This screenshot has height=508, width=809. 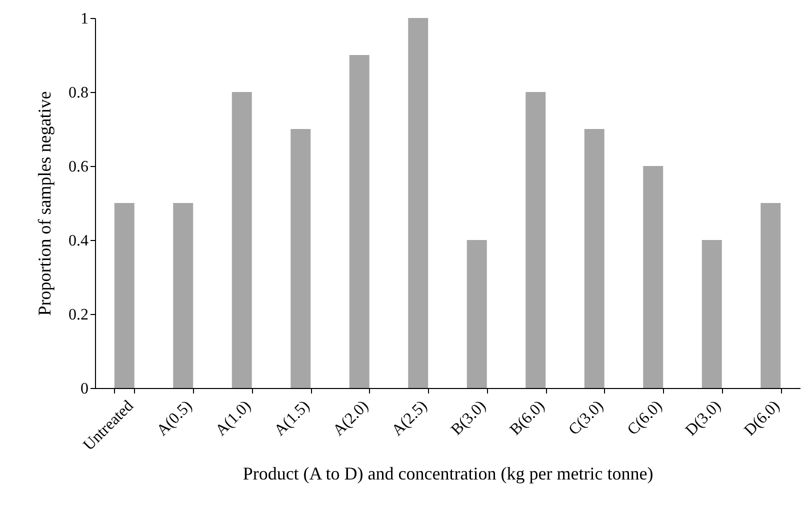 I want to click on y-tick-label: 0.8, so click(x=78, y=93).